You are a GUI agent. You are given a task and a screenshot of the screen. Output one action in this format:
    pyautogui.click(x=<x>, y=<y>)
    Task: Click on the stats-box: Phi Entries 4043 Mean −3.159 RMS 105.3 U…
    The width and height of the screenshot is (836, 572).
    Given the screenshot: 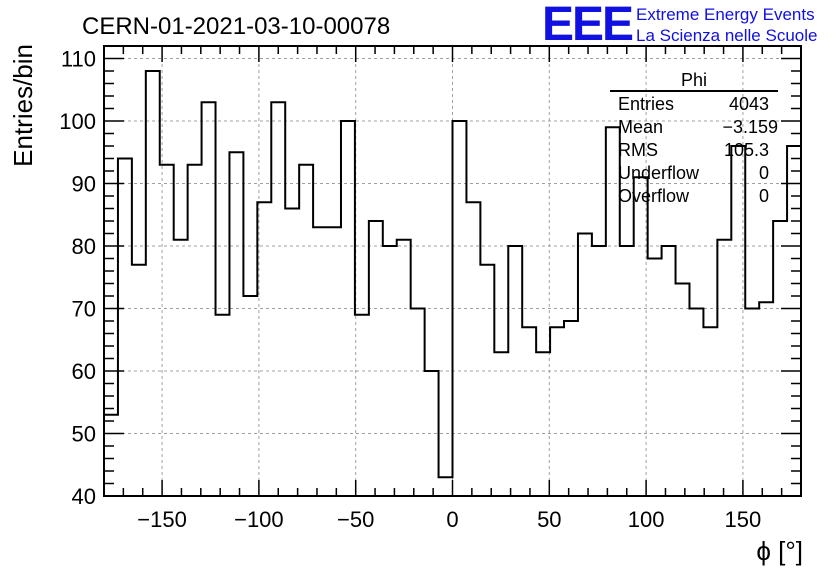 What is the action you would take?
    pyautogui.click(x=694, y=138)
    